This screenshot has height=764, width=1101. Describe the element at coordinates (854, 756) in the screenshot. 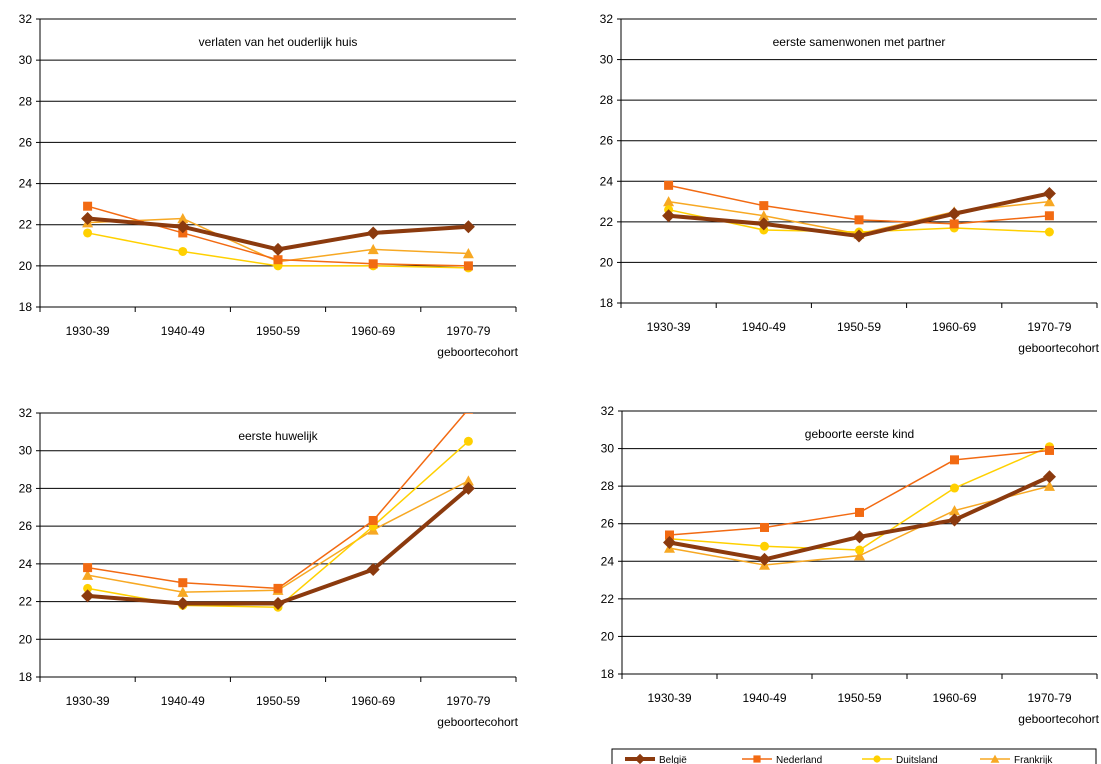

I see `legend: België Nederland Duitsland Frankrijk` at that location.